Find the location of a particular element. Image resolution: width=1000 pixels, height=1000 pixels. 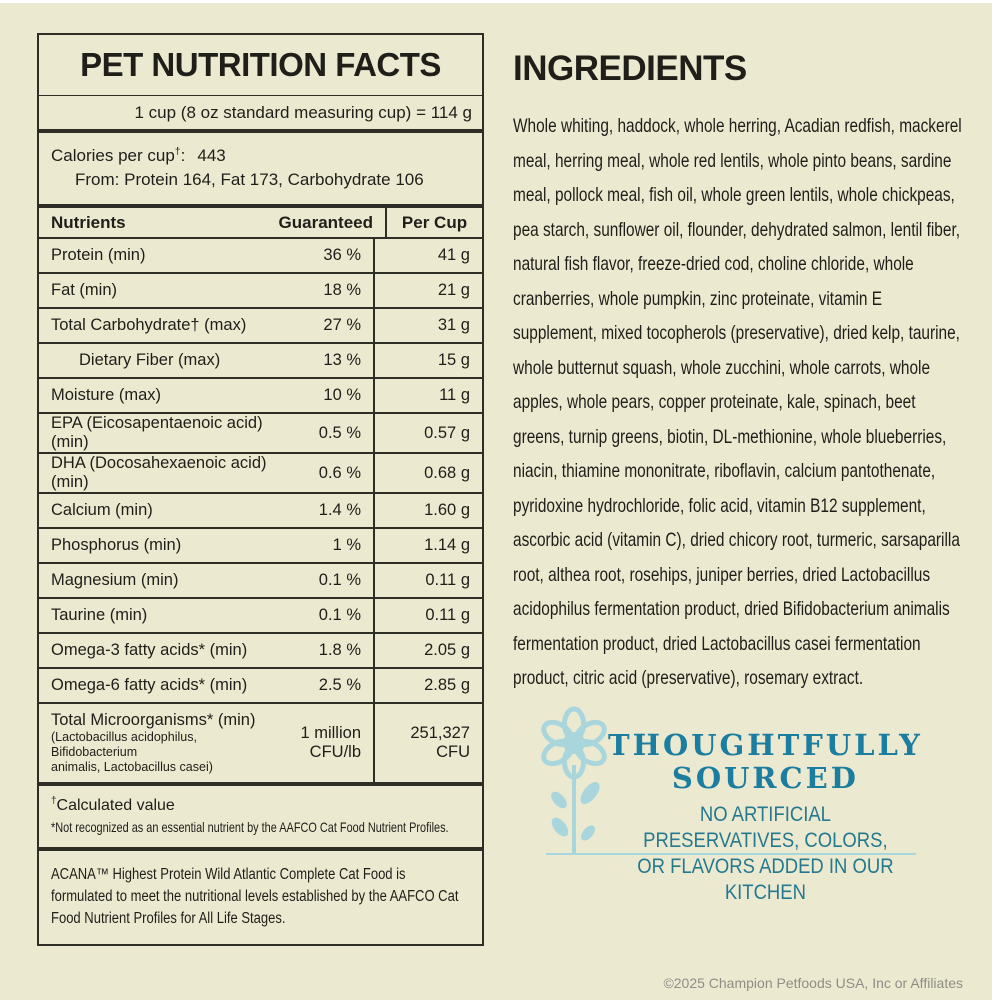

table-row: Moisture (max) 10 % 11 g is located at coordinates (260, 396).